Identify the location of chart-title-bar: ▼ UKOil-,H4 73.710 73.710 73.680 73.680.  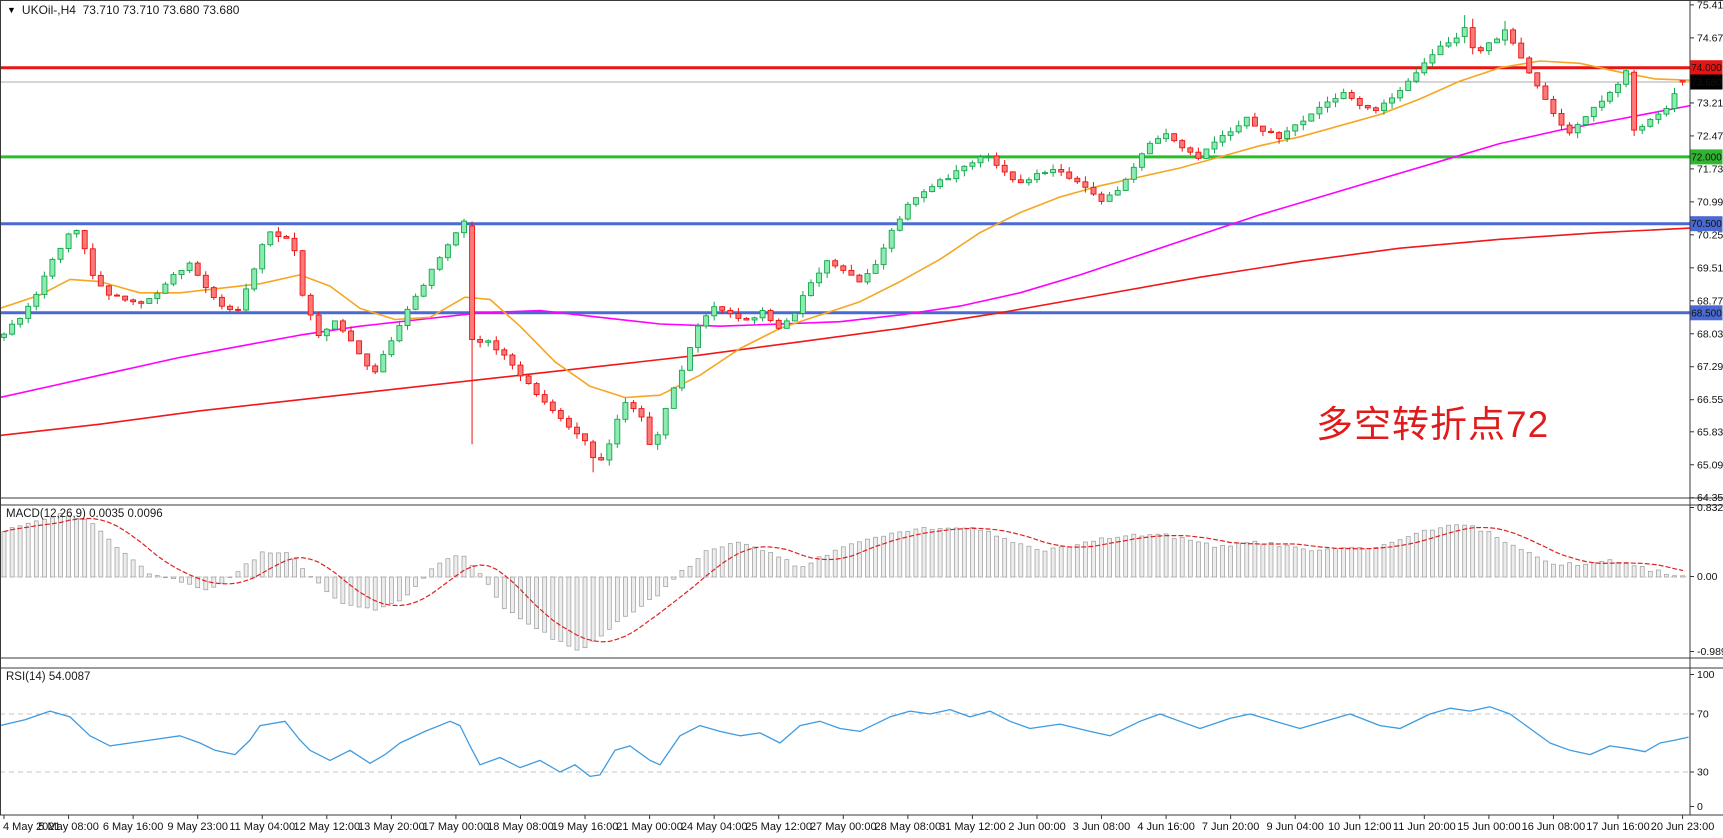
(123, 10).